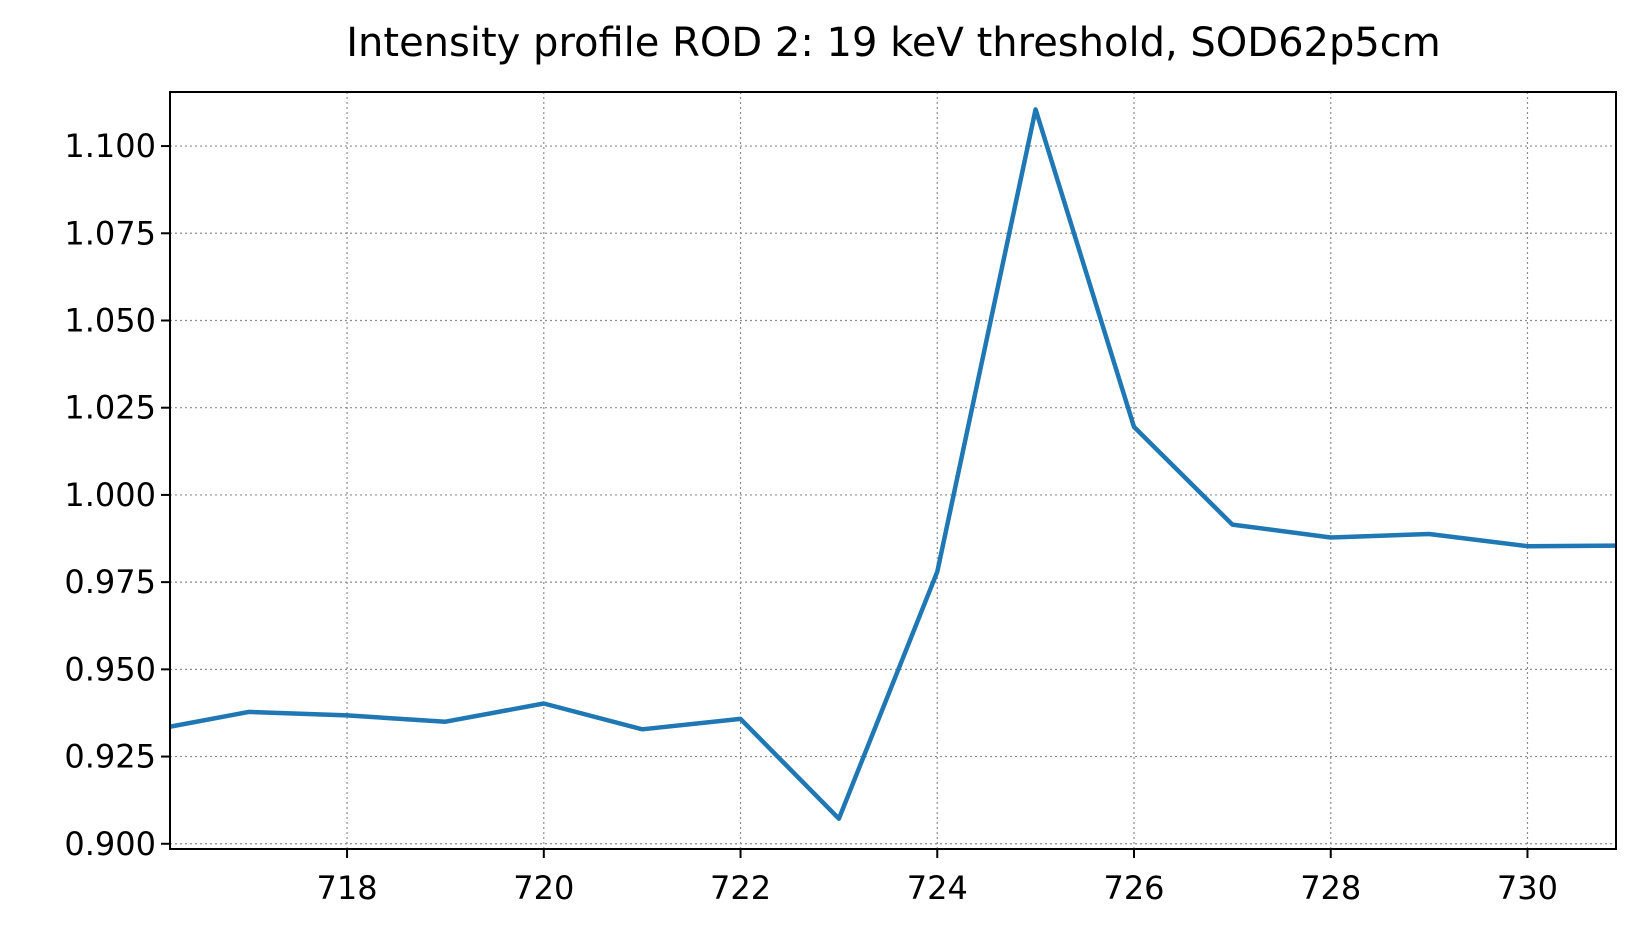 This screenshot has height=942, width=1632. What do you see at coordinates (110, 582) in the screenshot?
I see `y-tick-label: 0.975` at bounding box center [110, 582].